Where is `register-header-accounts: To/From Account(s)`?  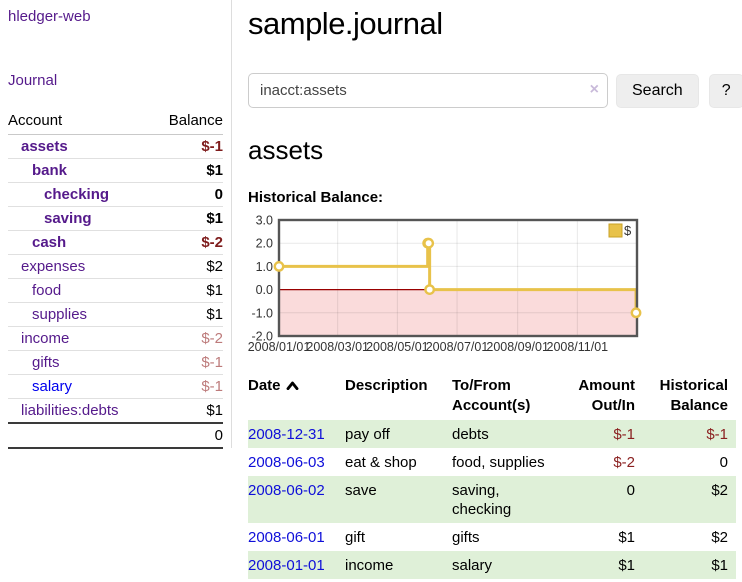
register-header-accounts: To/From Account(s) is located at coordinates (491, 395).